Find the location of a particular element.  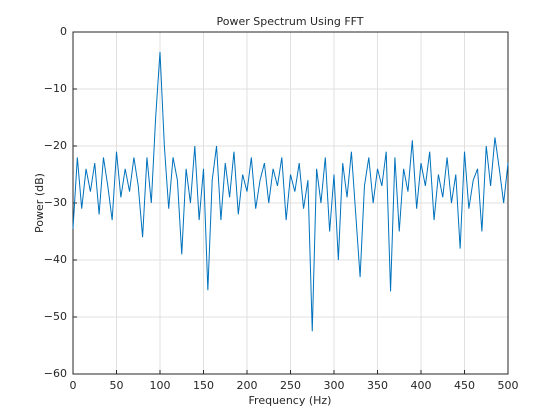

chart-title: Power Spectrum Using FFT is located at coordinates (289, 21).